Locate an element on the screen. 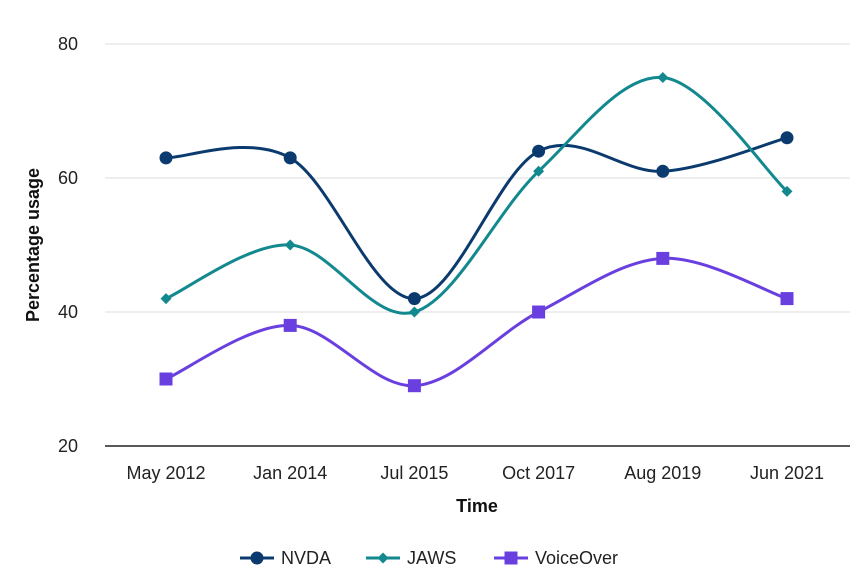 Image resolution: width=862 pixels, height=584 pixels. y-axis-title: Percentage usage is located at coordinates (33, 245).